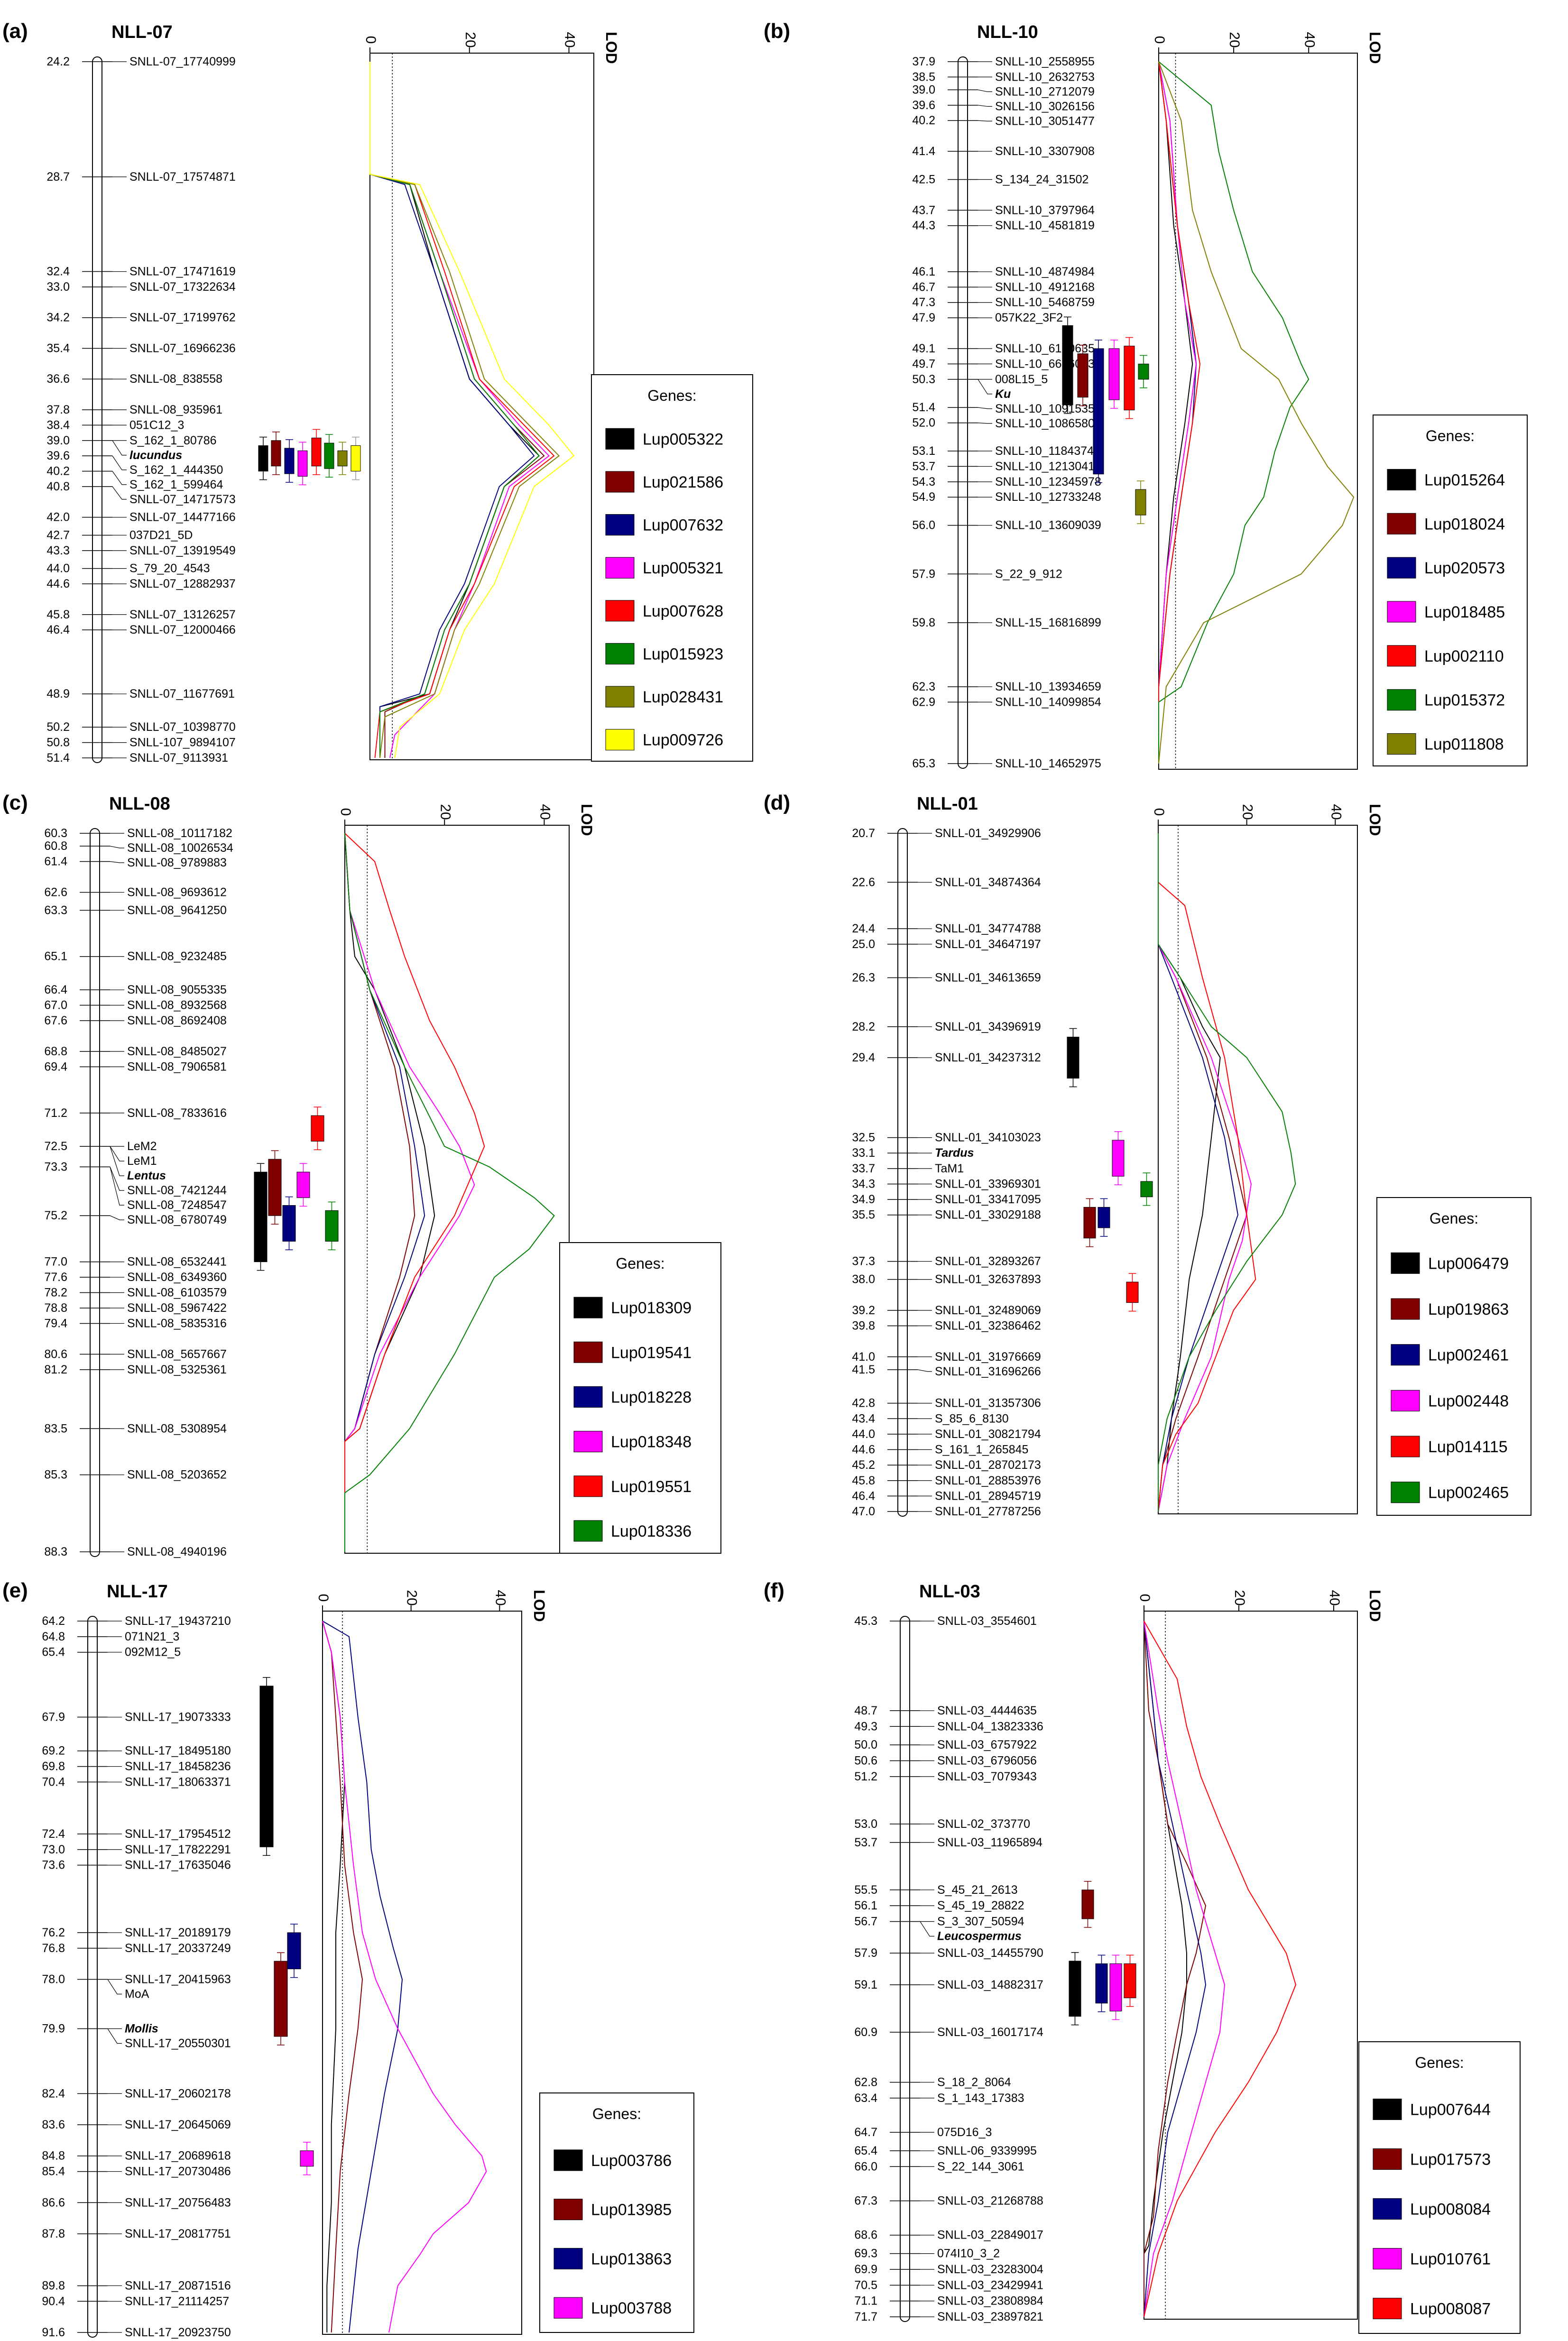  I want to click on legend-label: Lup007632, so click(683, 525).